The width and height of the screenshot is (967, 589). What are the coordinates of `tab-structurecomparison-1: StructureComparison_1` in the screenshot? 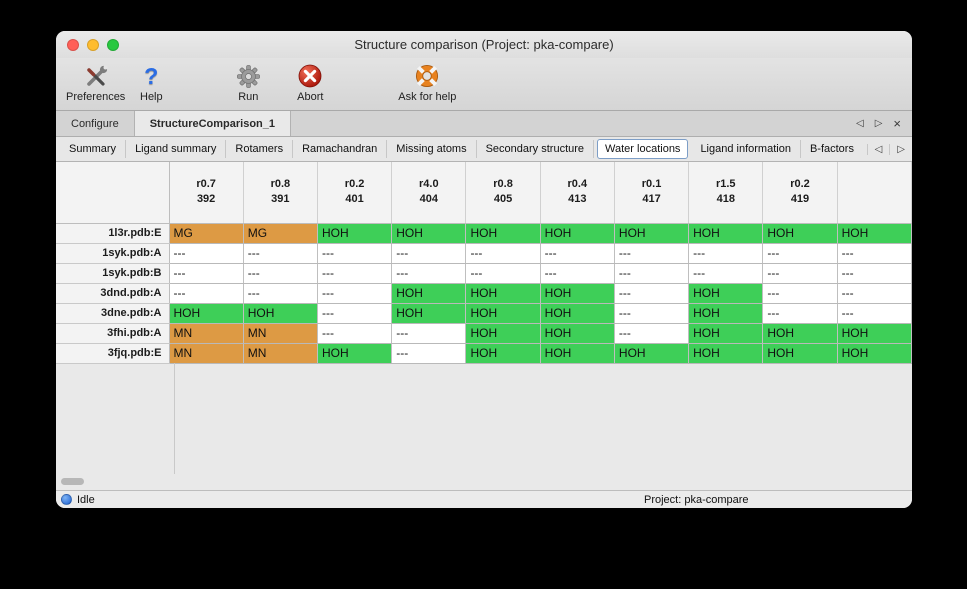 It's located at (213, 123).